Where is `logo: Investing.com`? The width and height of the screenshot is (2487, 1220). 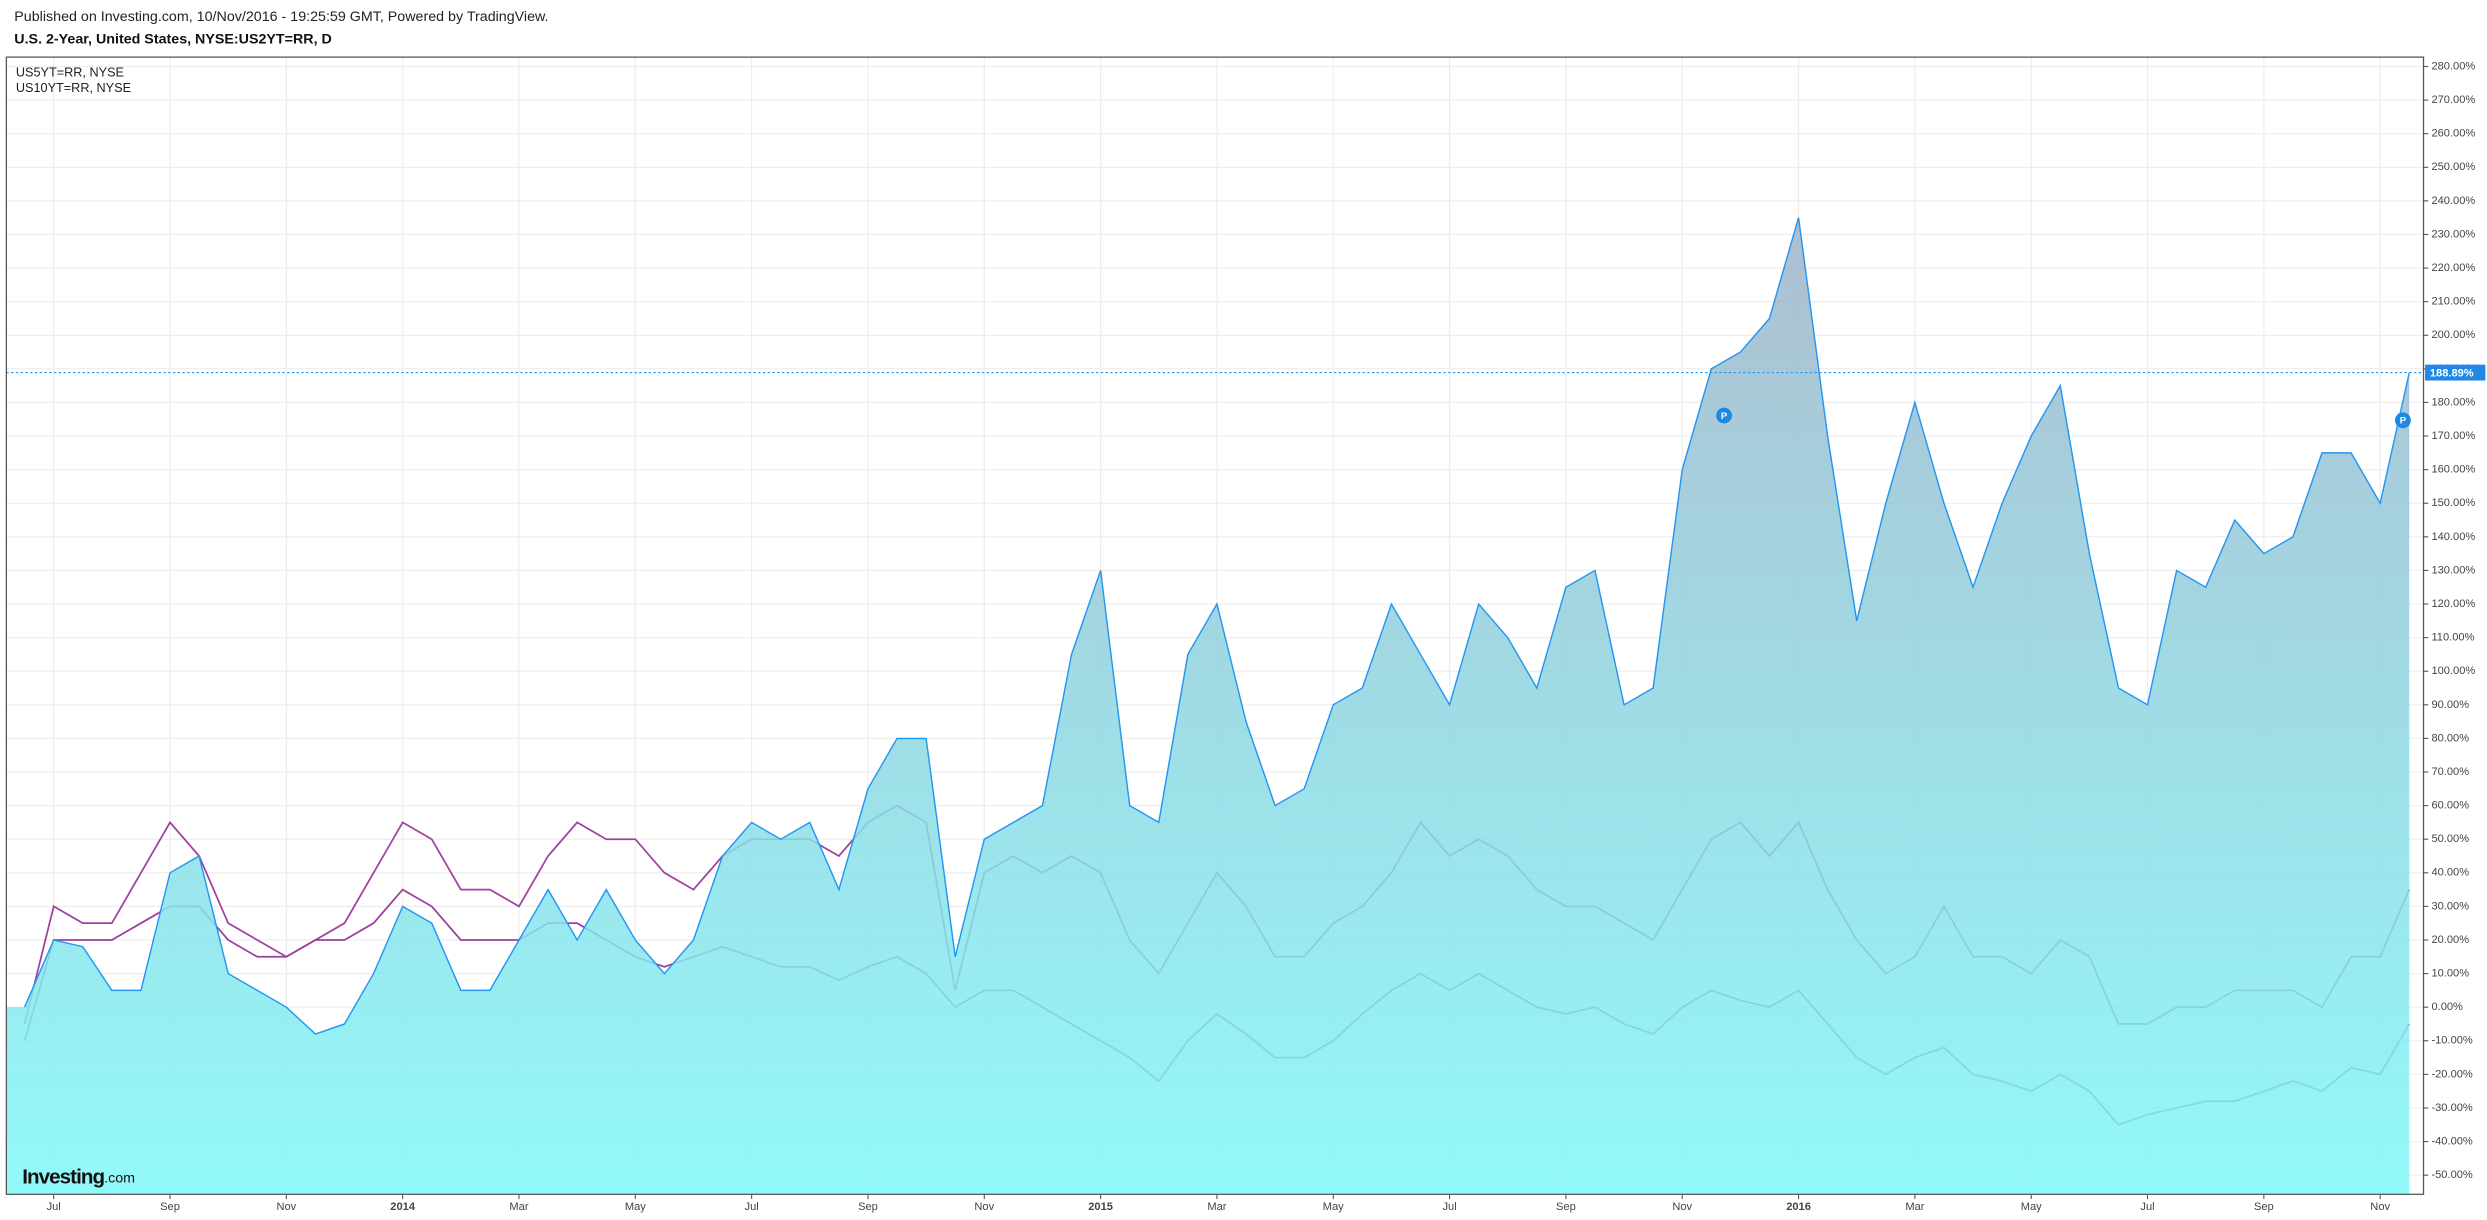
logo: Investing.com is located at coordinates (78, 1177).